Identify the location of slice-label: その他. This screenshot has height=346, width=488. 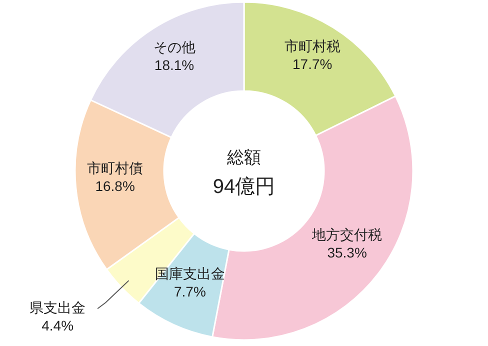
(174, 46).